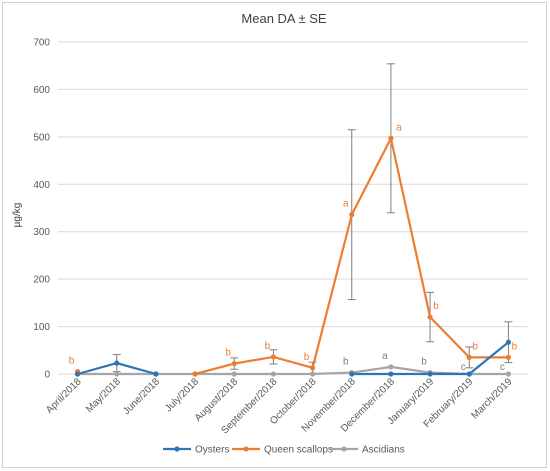 The width and height of the screenshot is (550, 471). I want to click on legend-label: Ascidians, so click(383, 450).